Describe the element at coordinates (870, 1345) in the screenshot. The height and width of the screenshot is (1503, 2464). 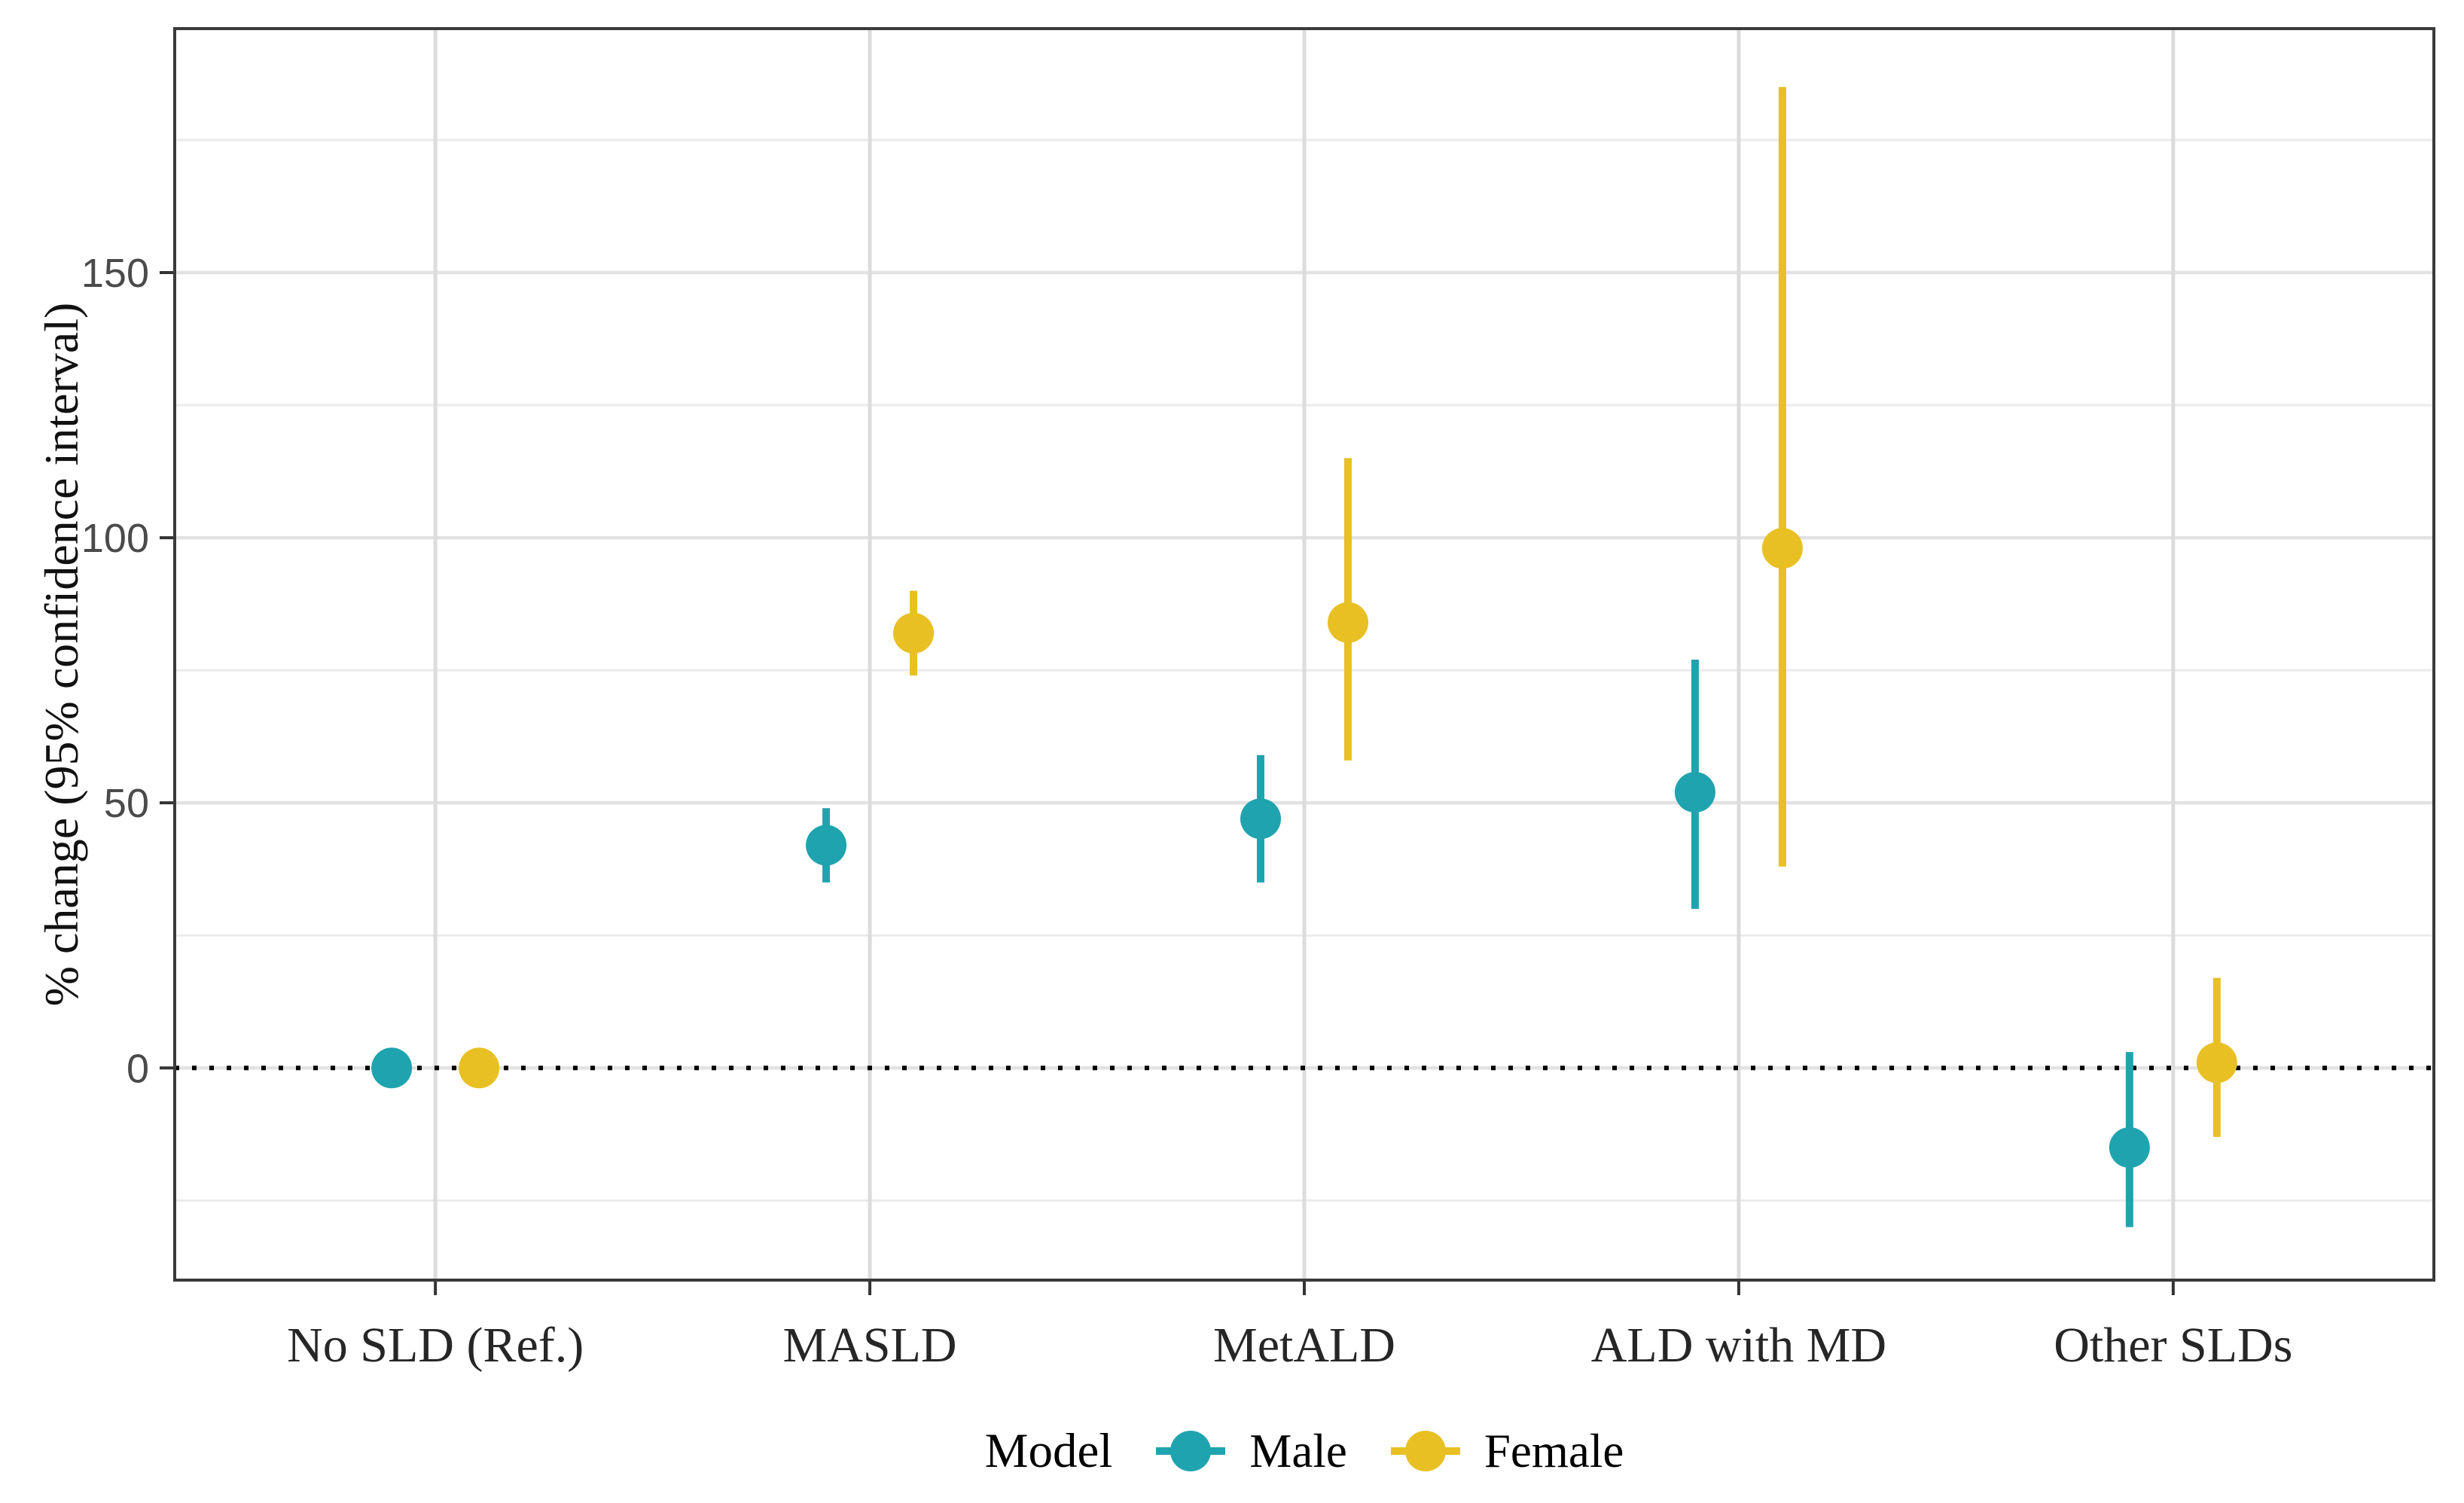
I see `x-category-label: MASLD` at that location.